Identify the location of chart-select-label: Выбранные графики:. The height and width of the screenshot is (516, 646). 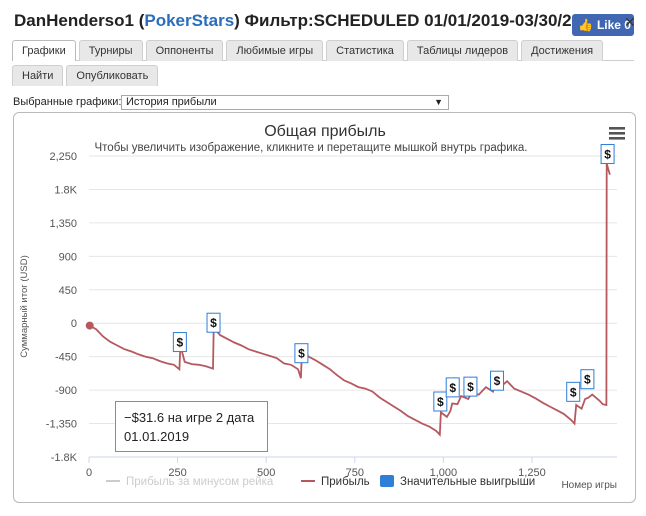
(67, 102).